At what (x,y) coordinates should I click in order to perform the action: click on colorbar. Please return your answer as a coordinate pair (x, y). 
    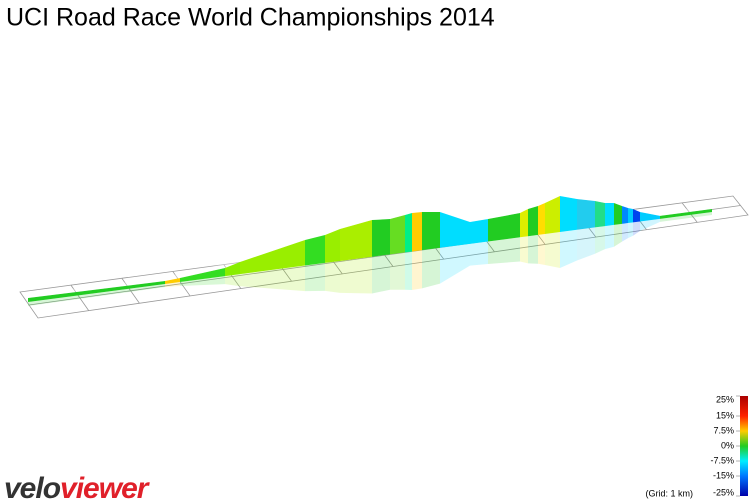
    Looking at the image, I should click on (744, 446).